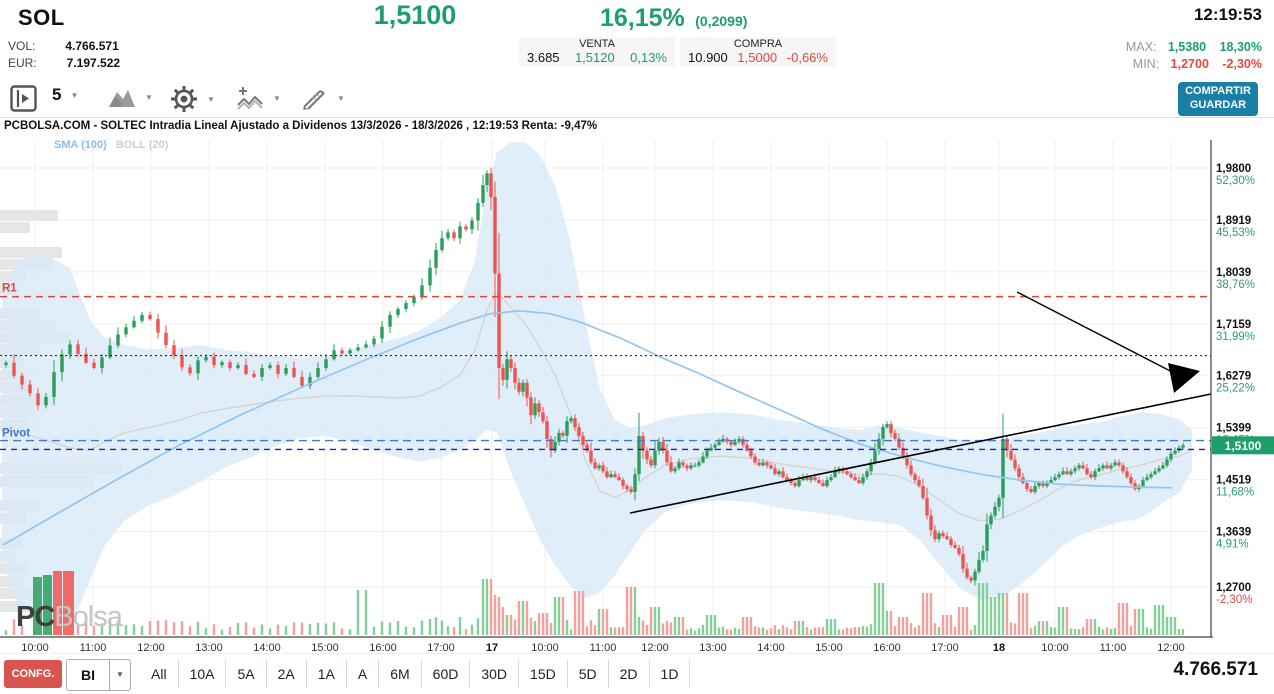 The width and height of the screenshot is (1274, 694). Describe the element at coordinates (258, 98) in the screenshot. I see `add-indicator-selector: ▼` at that location.